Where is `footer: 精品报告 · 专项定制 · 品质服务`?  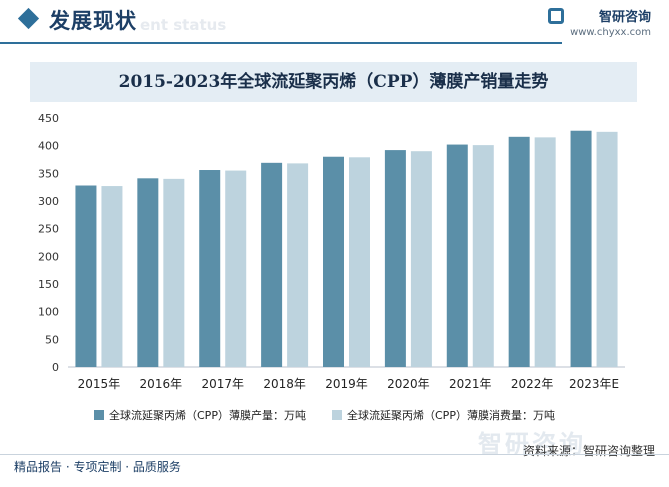 footer: 精品报告 · 专项定制 · 品质服务 is located at coordinates (334, 470).